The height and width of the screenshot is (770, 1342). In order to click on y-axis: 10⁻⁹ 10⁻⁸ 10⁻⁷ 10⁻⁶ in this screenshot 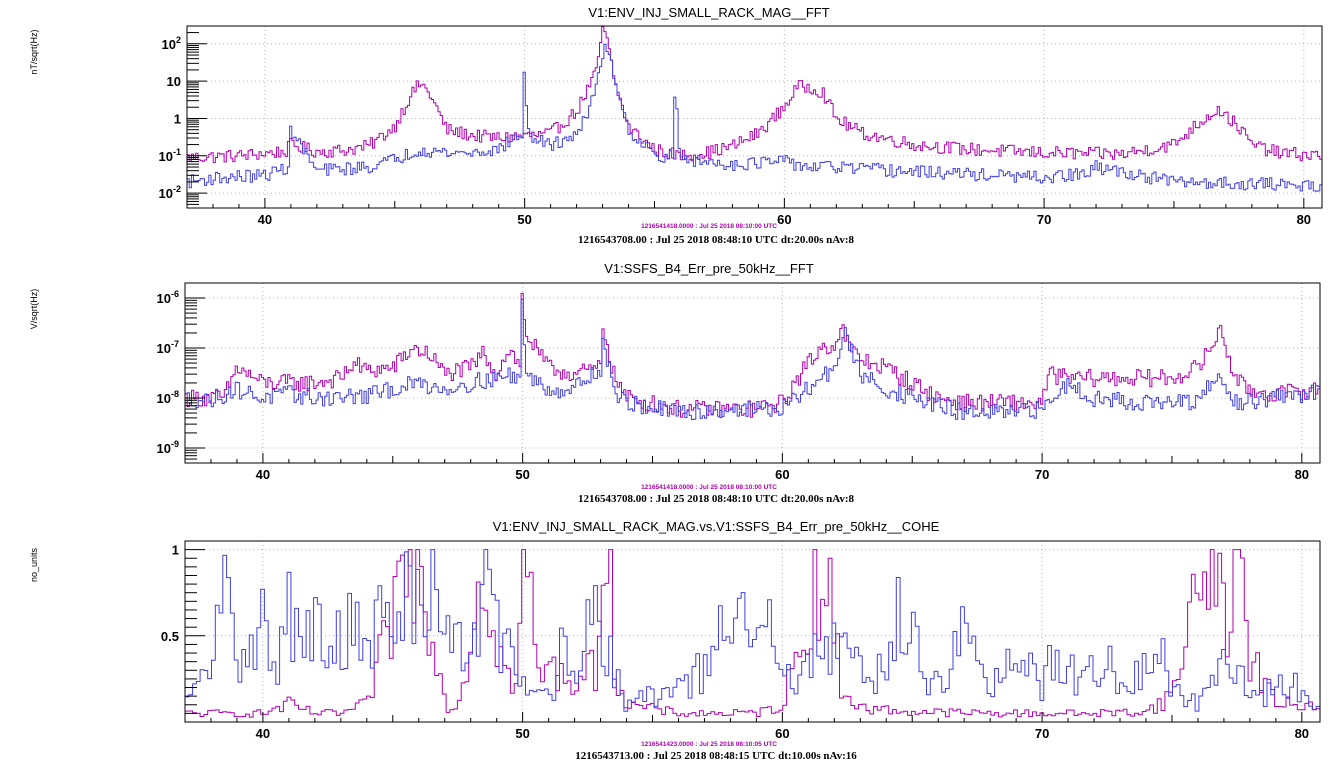, I will do `click(181, 373)`.